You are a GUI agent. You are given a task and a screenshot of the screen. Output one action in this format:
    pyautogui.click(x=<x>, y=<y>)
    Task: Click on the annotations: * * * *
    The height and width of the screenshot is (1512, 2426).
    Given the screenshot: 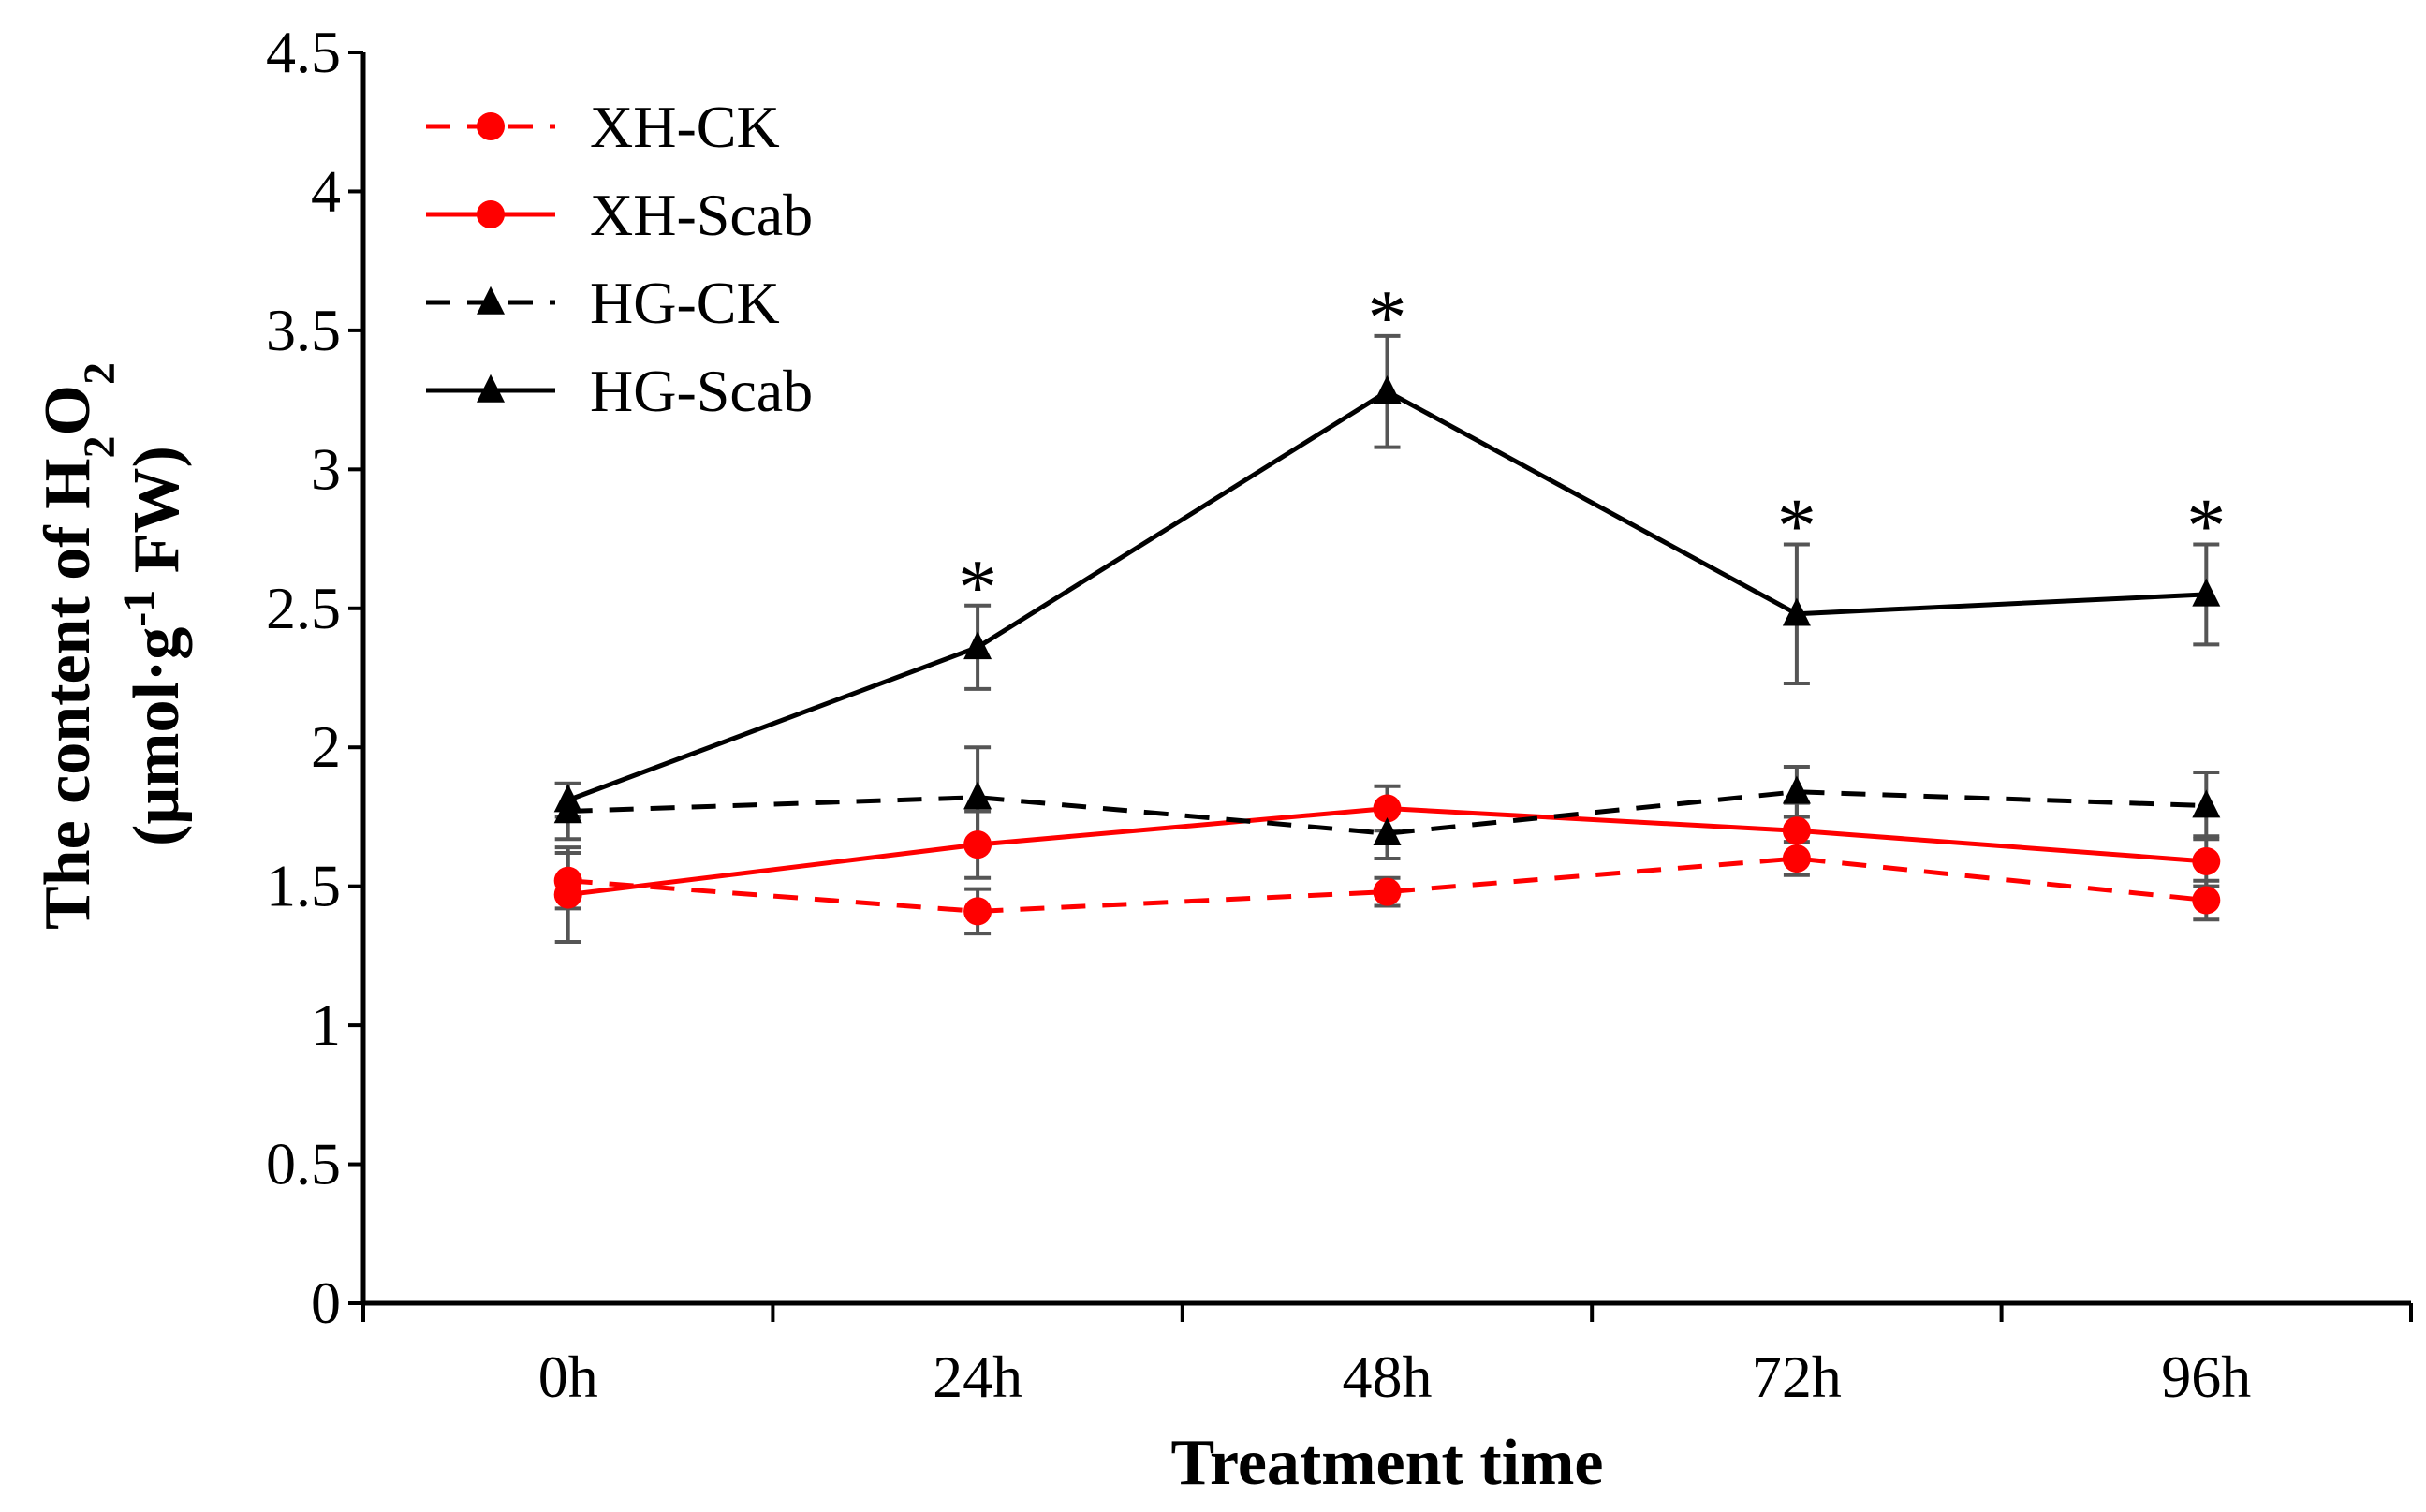 What is the action you would take?
    pyautogui.click(x=1592, y=452)
    